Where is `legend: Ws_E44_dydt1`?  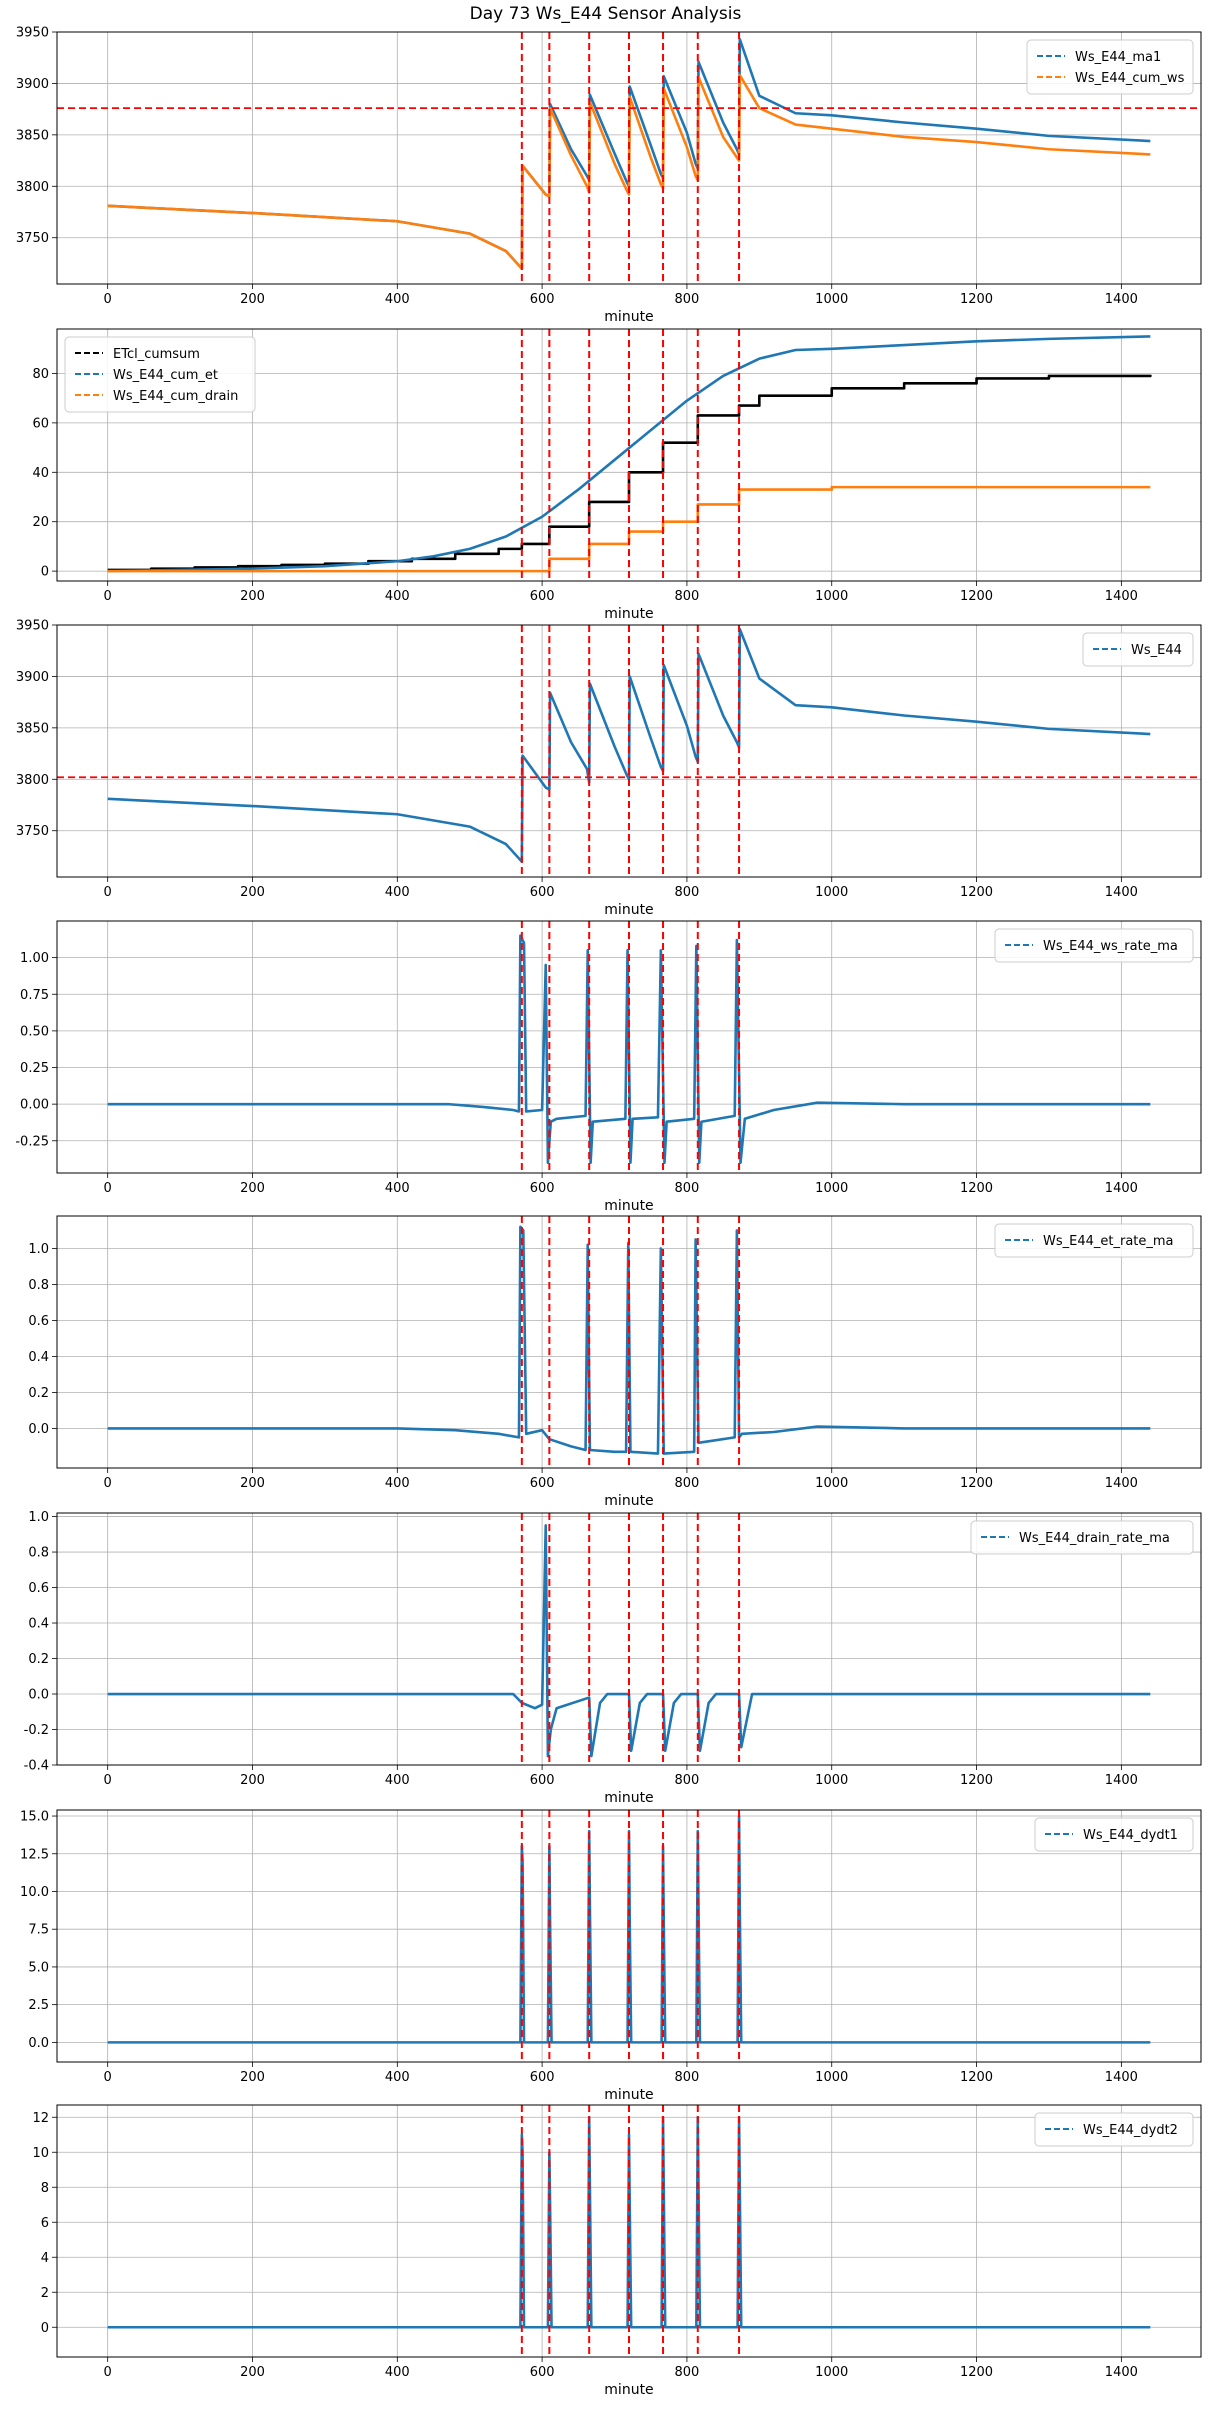 legend: Ws_E44_dydt1 is located at coordinates (1114, 1834).